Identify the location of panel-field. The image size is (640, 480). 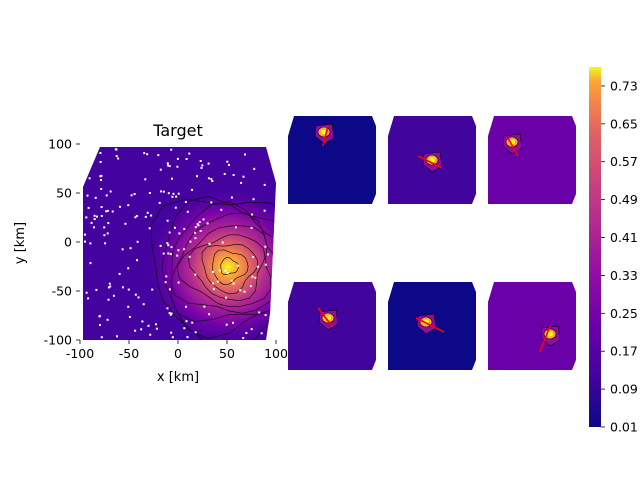
(532, 326).